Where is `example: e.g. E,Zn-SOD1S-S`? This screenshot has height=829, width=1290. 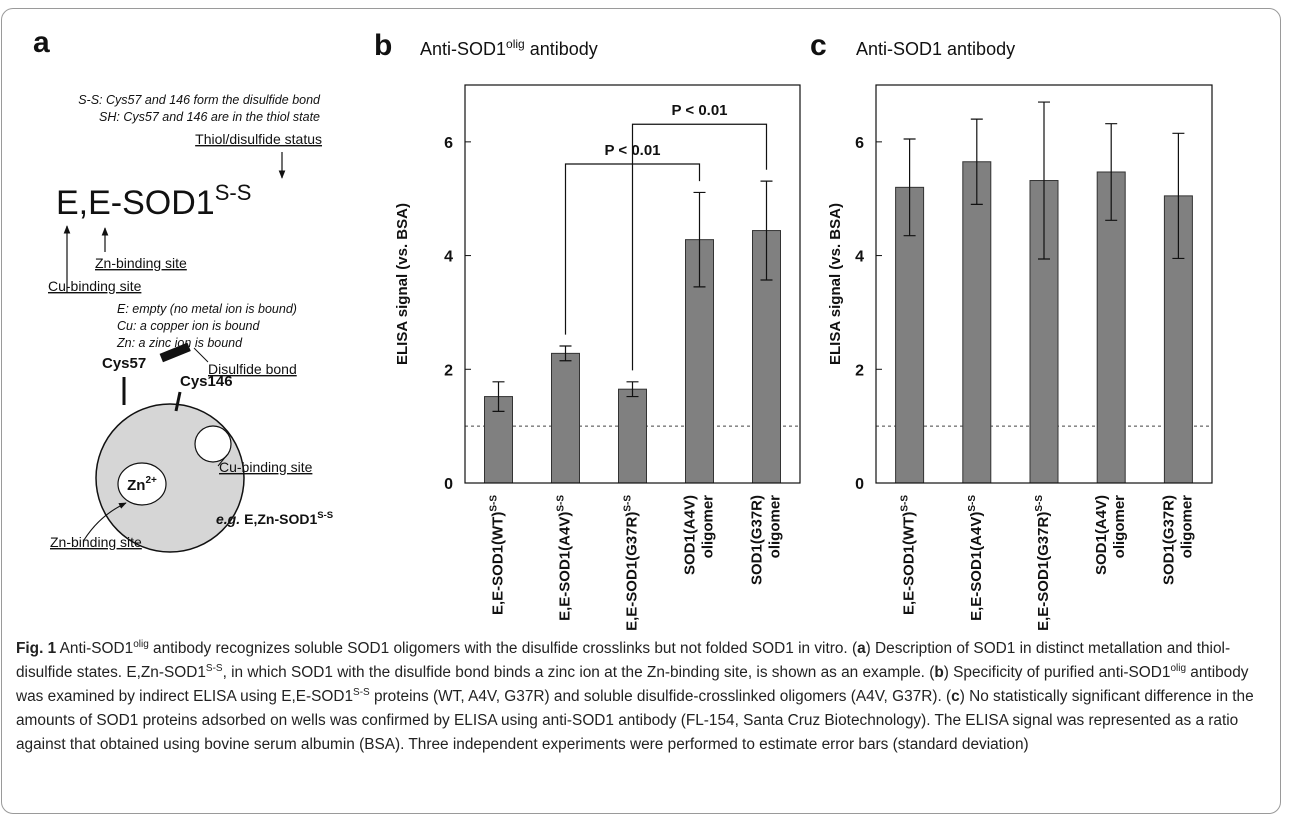 example: e.g. E,Zn-SOD1S-S is located at coordinates (274, 518).